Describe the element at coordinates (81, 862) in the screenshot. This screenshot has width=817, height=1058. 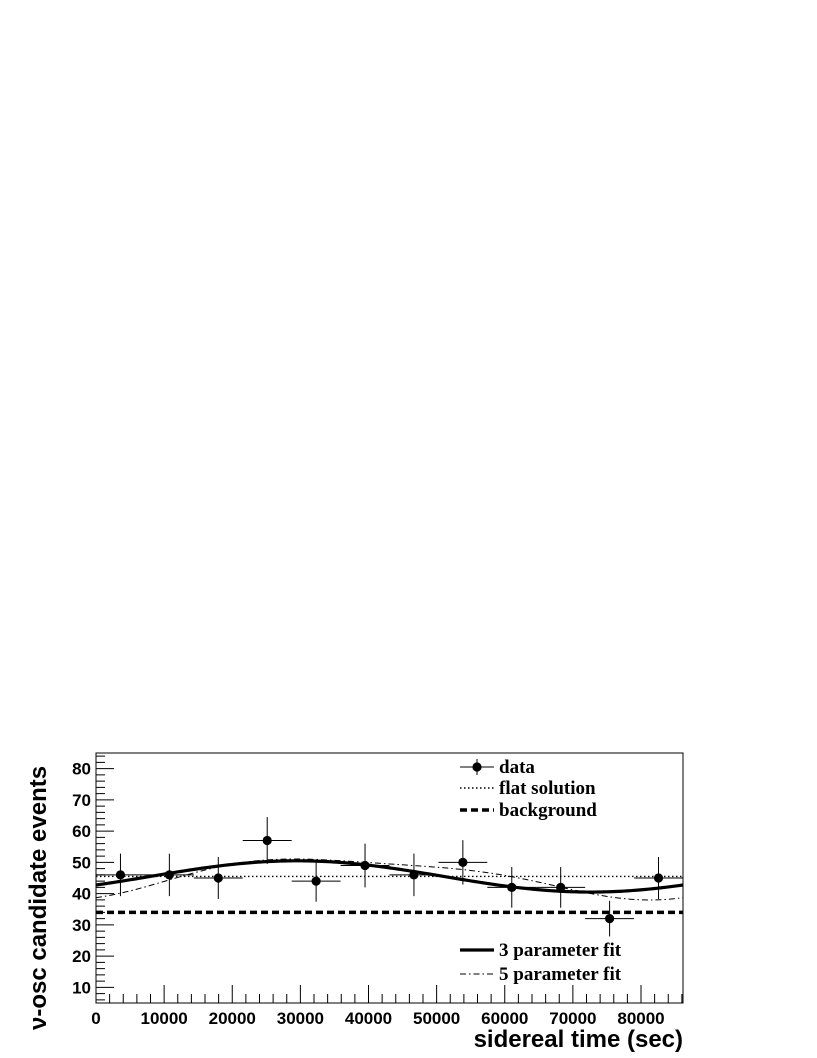
I see `y-tick-label: 50` at that location.